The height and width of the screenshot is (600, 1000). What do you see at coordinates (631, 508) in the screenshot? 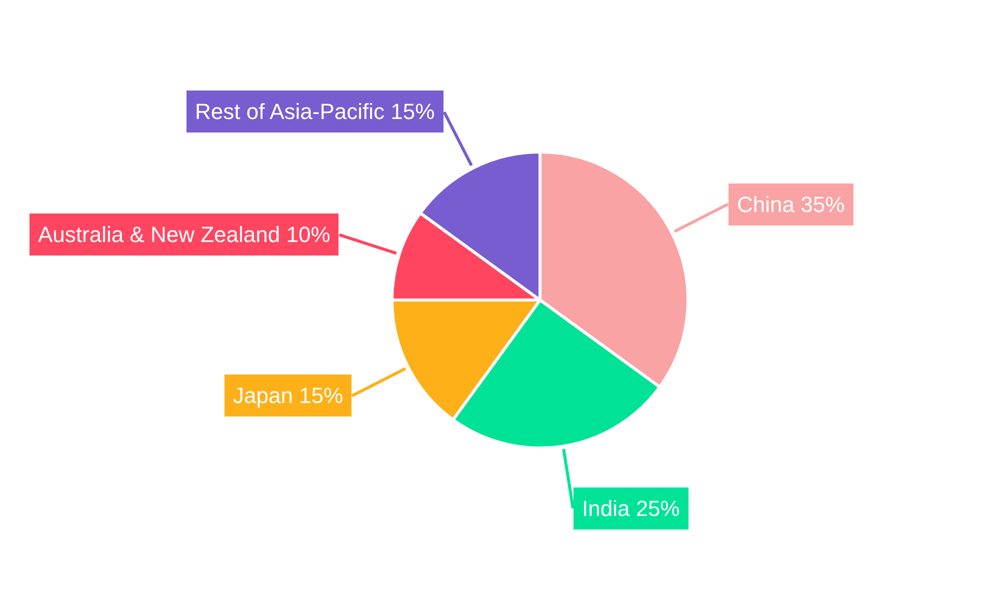
I see `slice-label: India 25%` at bounding box center [631, 508].